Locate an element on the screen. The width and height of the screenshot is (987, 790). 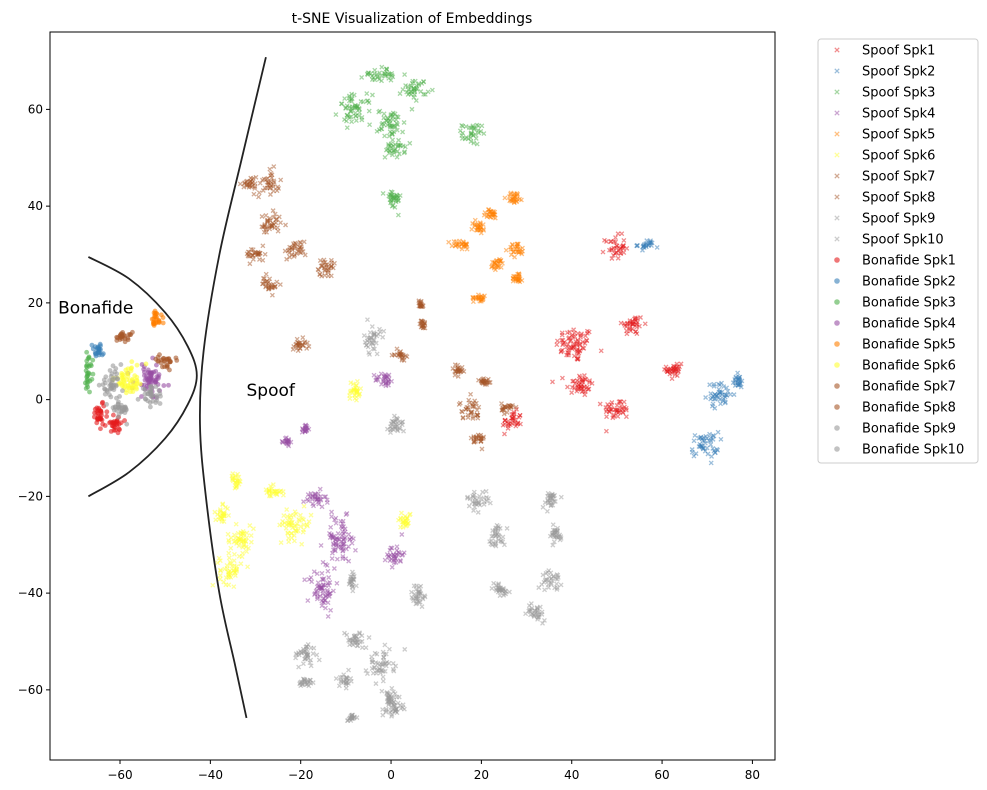
legend-label: Spoof Spk4 is located at coordinates (898, 114).